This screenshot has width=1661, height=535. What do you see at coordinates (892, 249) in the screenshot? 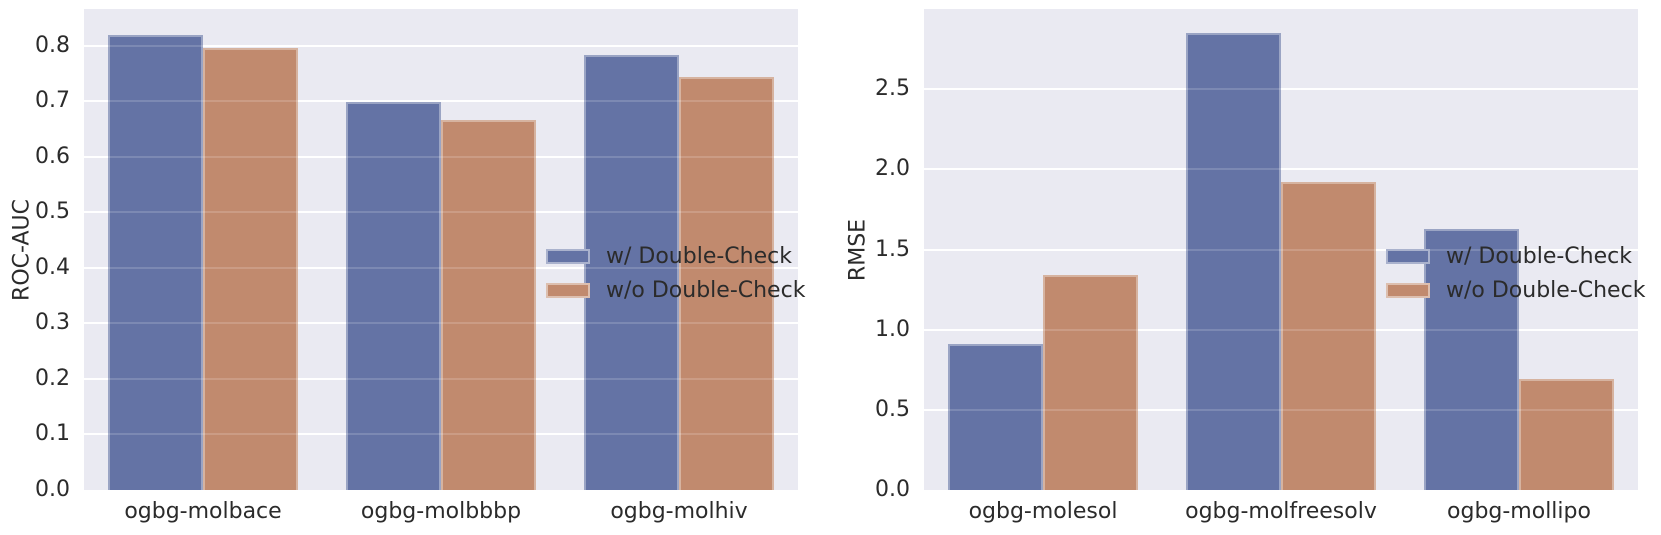
I see `y-tick-label: 1.5` at bounding box center [892, 249].